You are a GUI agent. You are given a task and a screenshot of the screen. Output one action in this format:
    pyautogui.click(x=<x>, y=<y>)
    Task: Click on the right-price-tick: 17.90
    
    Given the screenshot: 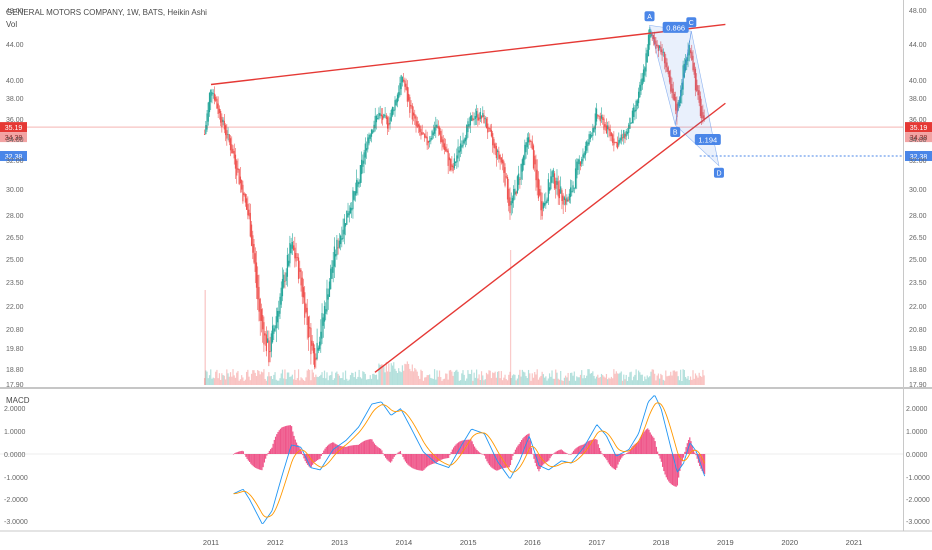 What is the action you would take?
    pyautogui.click(x=918, y=385)
    